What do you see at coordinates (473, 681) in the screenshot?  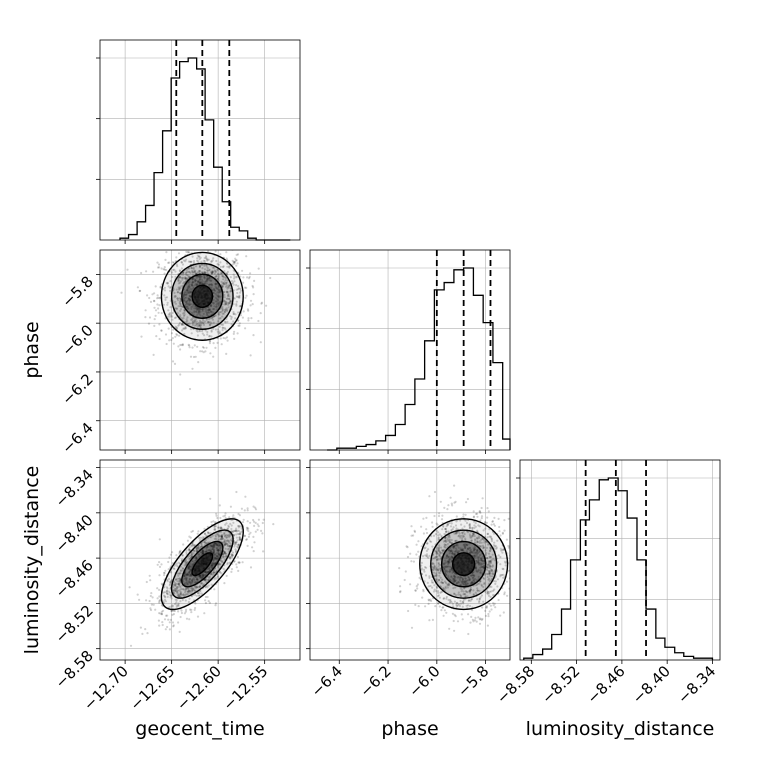 I see `x-tick-label-phase: −5.8` at bounding box center [473, 681].